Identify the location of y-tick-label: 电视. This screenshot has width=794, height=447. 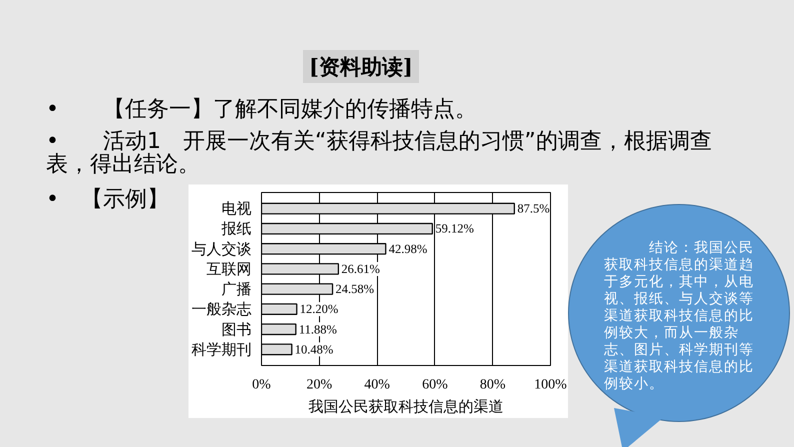
(237, 209).